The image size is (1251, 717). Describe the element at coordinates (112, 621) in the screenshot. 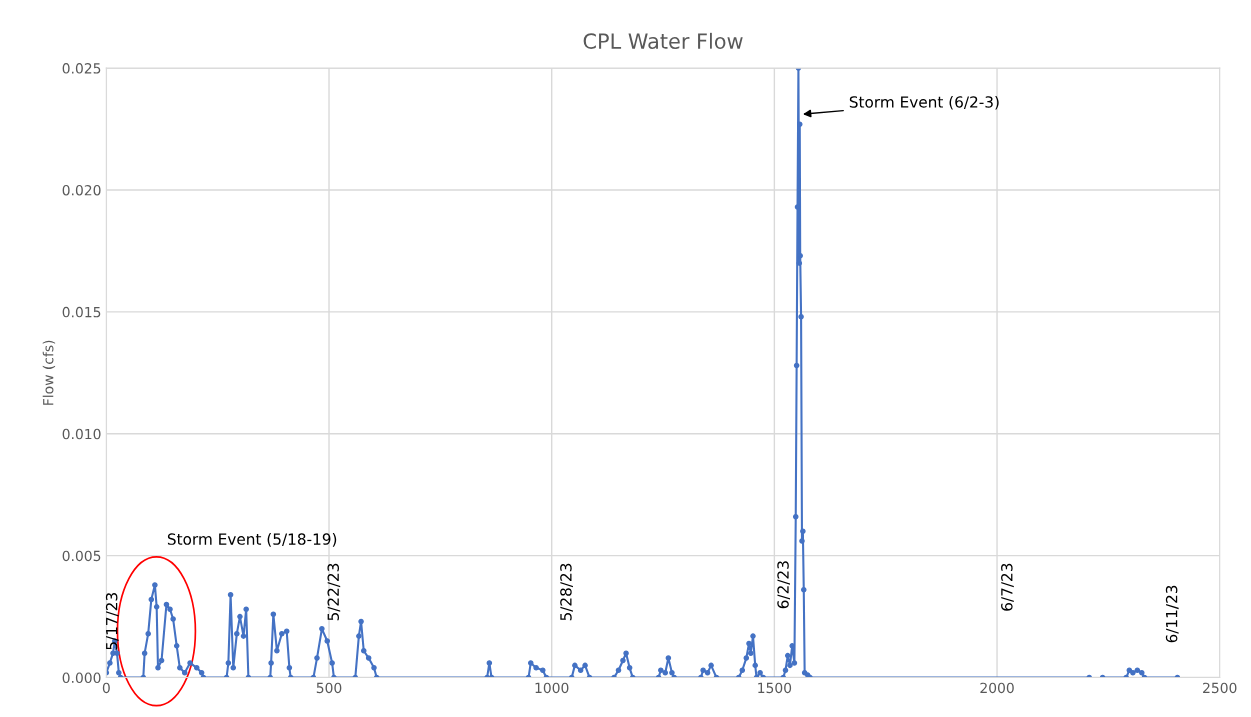

I see `annotation: 5/17/23` at that location.